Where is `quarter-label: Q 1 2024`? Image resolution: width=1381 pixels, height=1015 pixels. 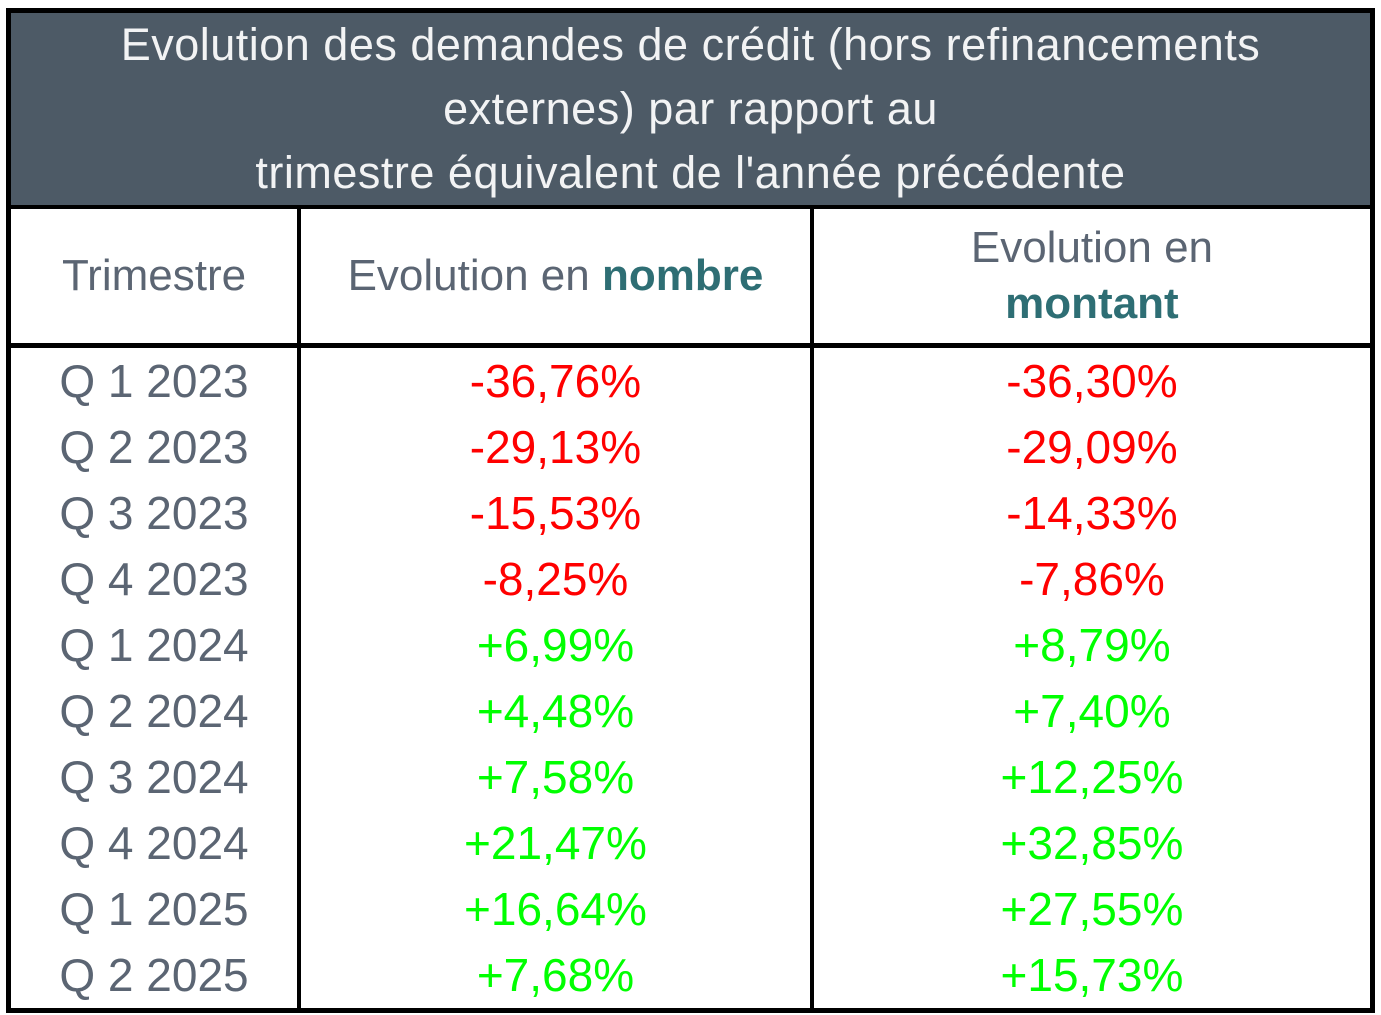
quarter-label: Q 1 2024 is located at coordinates (154, 645).